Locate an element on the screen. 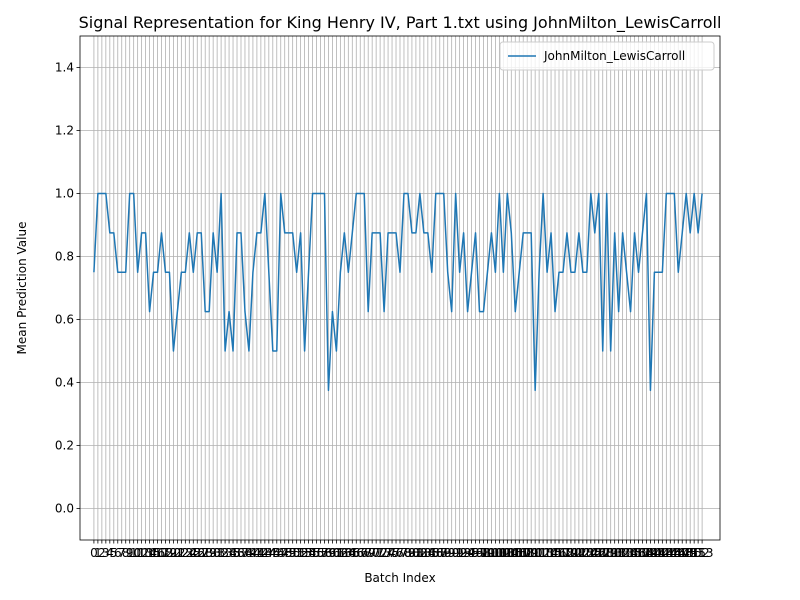  x-tick-label: 138 is located at coordinates (642, 553).